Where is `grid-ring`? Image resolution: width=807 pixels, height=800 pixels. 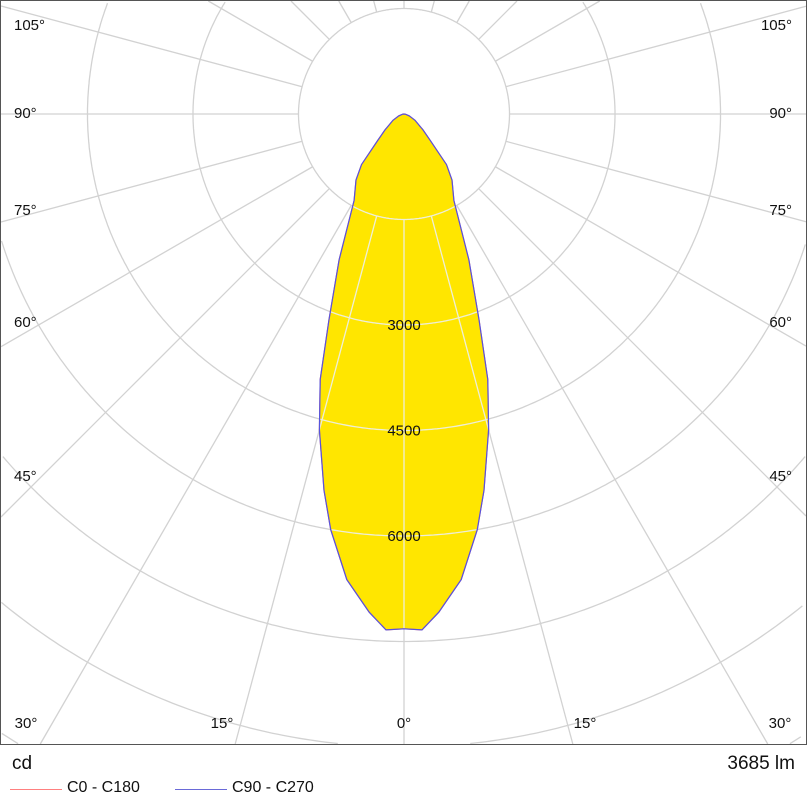
grid-ring is located at coordinates (401, 738).